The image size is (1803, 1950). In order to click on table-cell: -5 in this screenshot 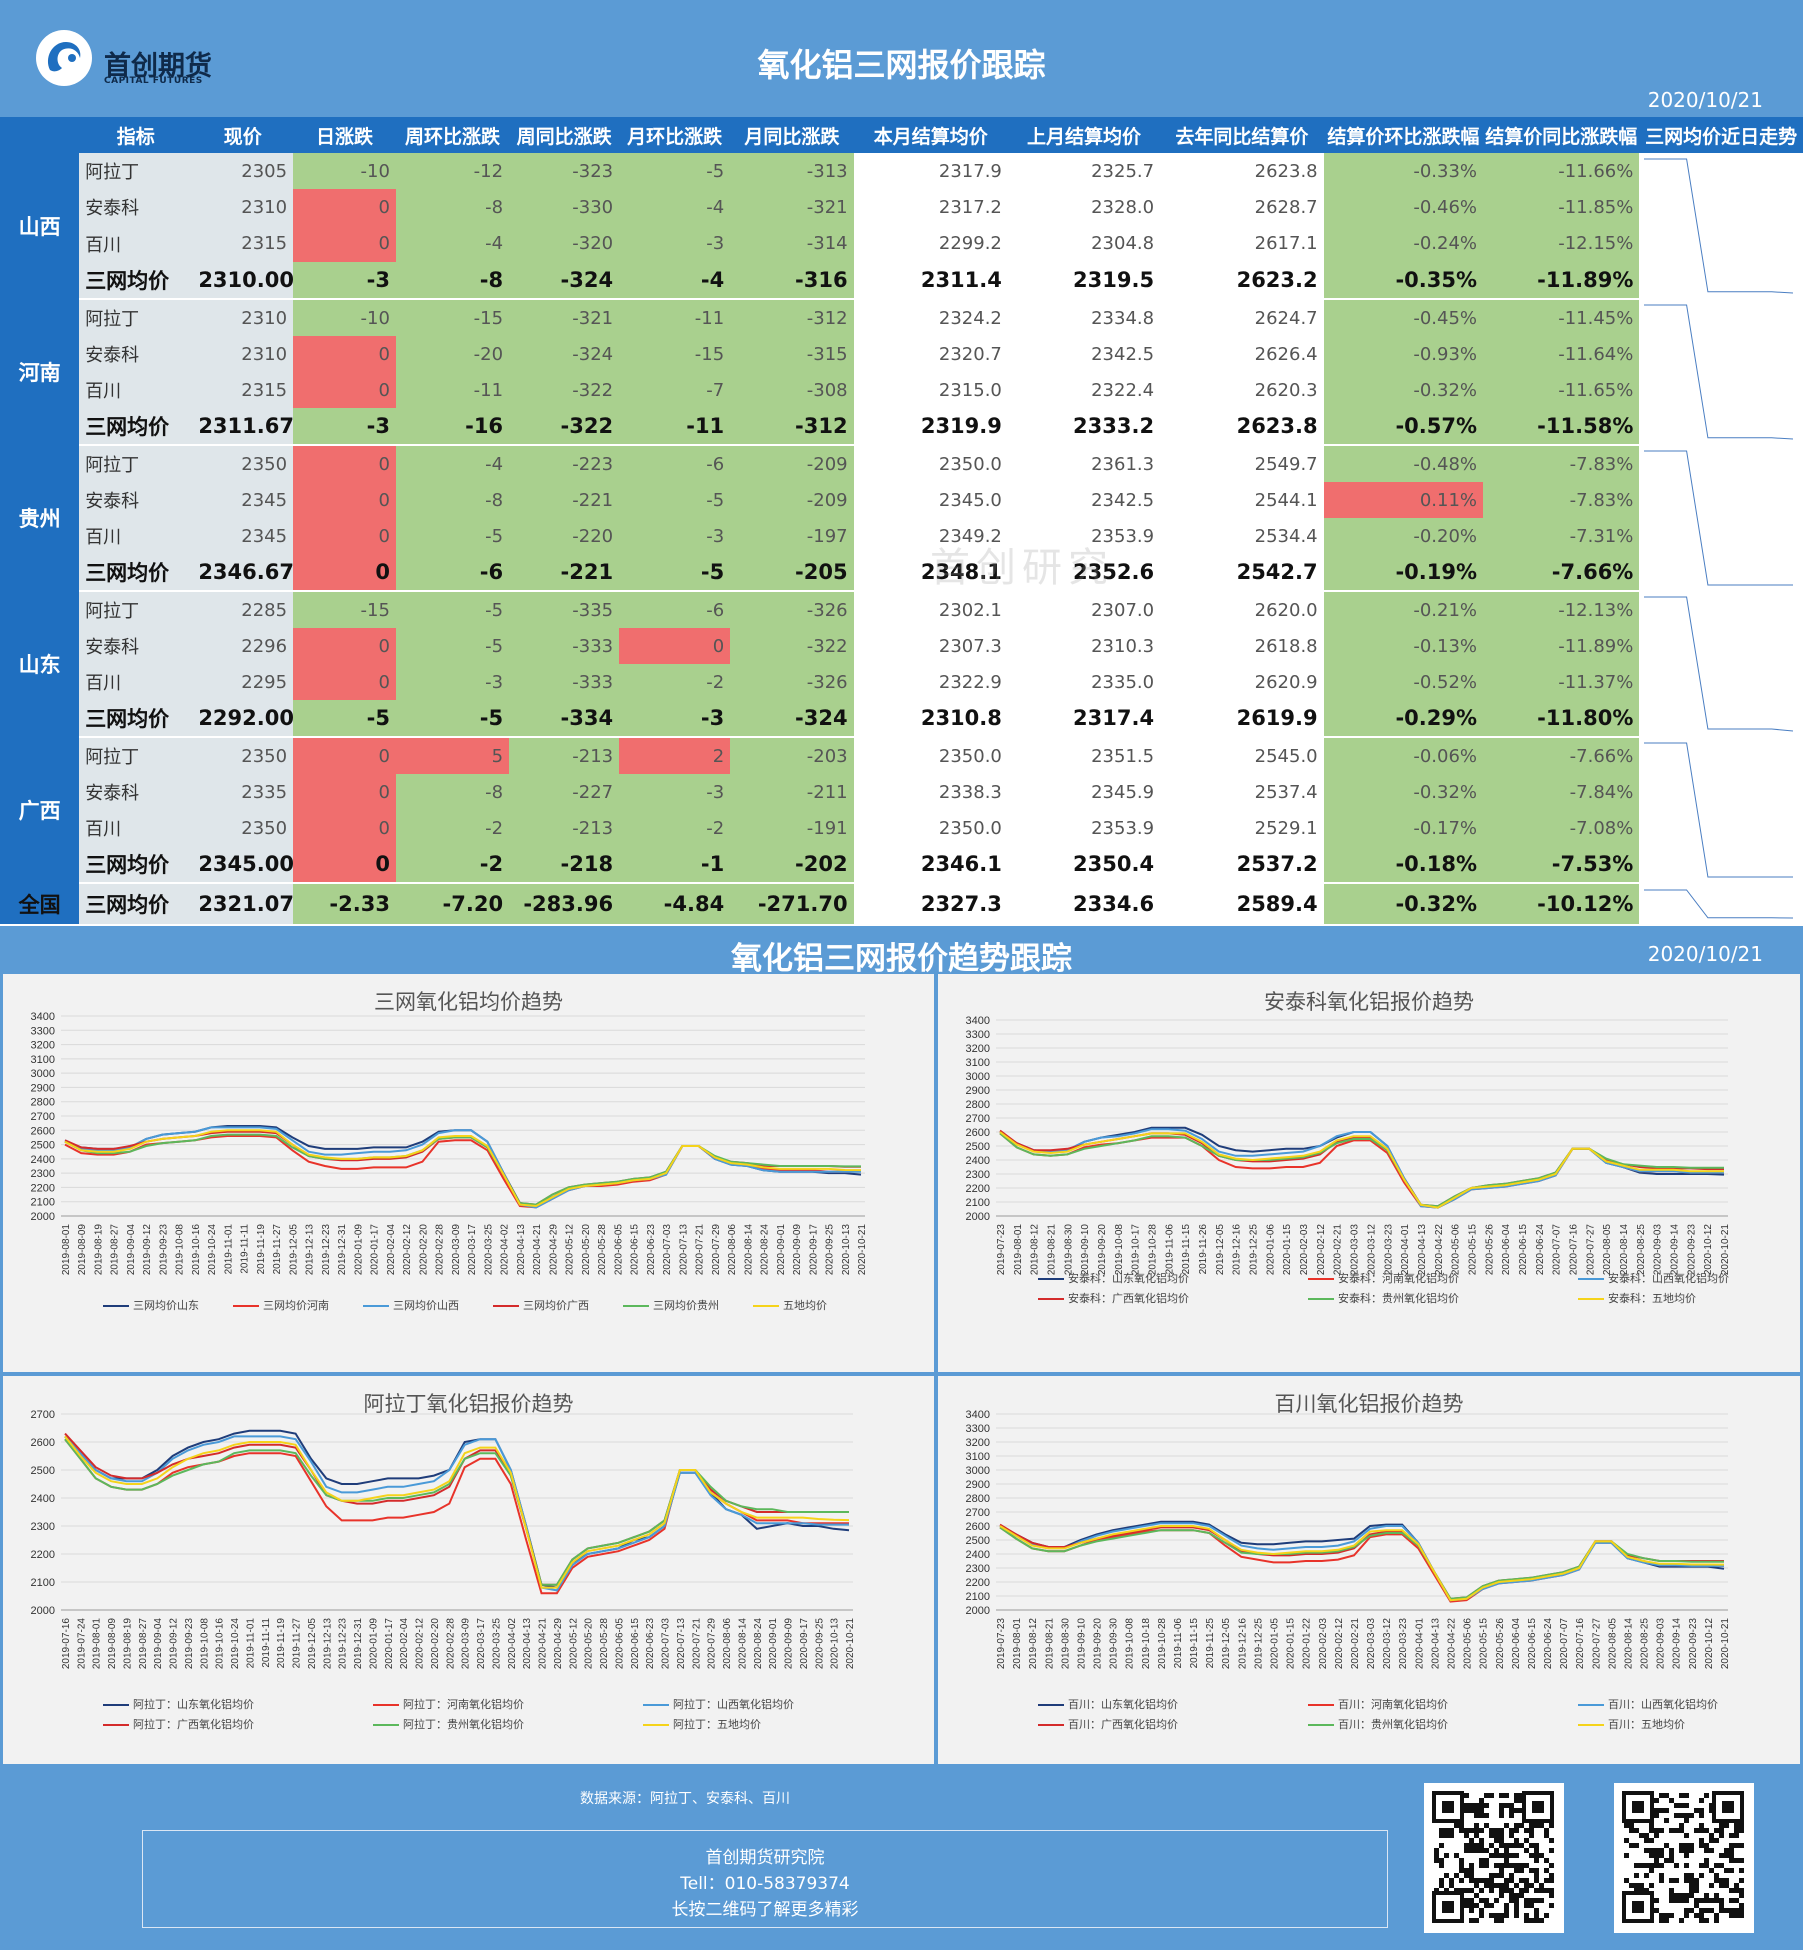, I will do `click(675, 573)`.